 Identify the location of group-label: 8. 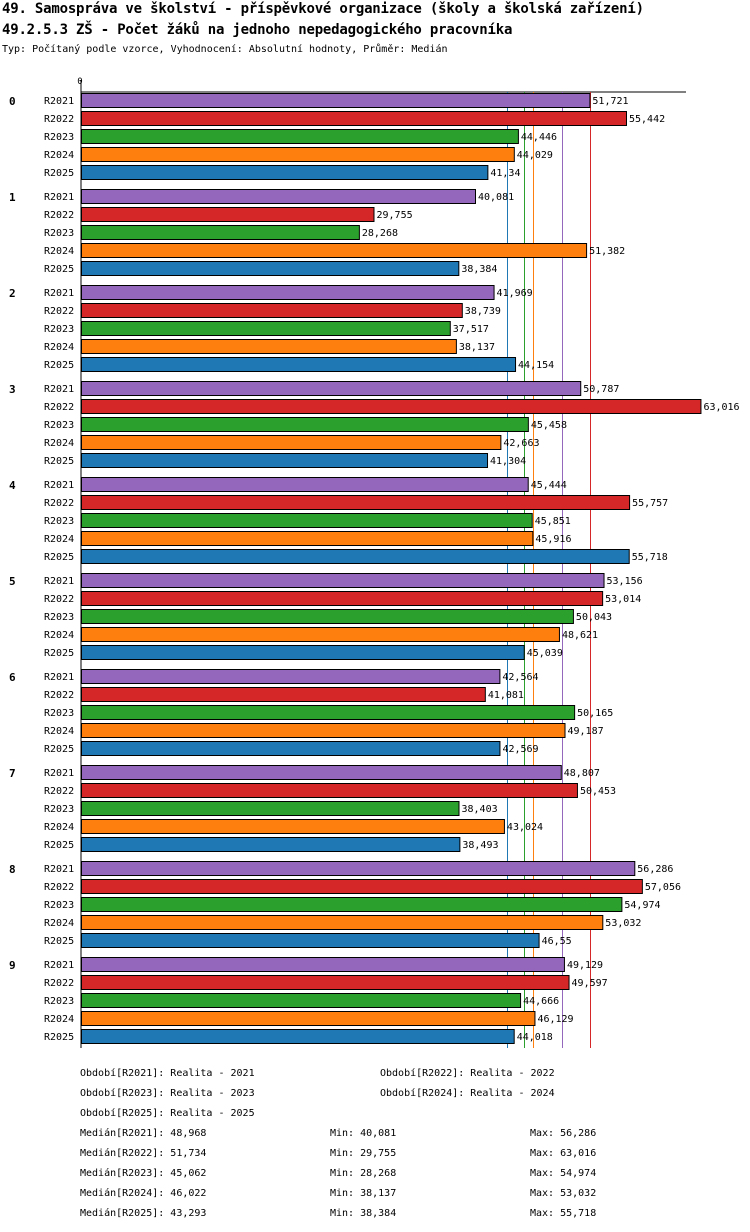
(12, 869).